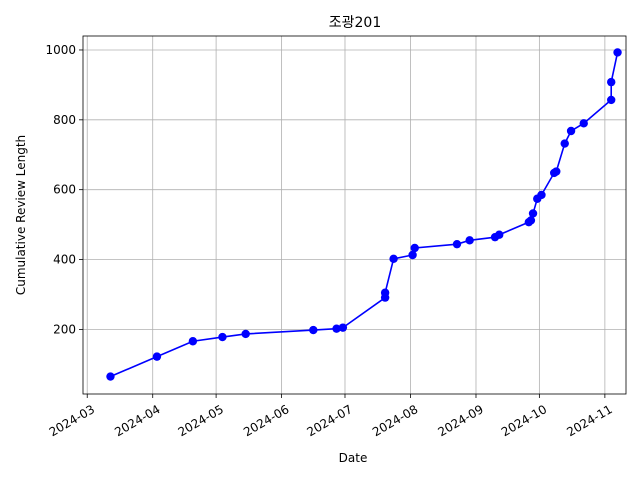 This screenshot has width=640, height=480. Describe the element at coordinates (72, 420) in the screenshot. I see `x-tick-label: 2024-03` at that location.